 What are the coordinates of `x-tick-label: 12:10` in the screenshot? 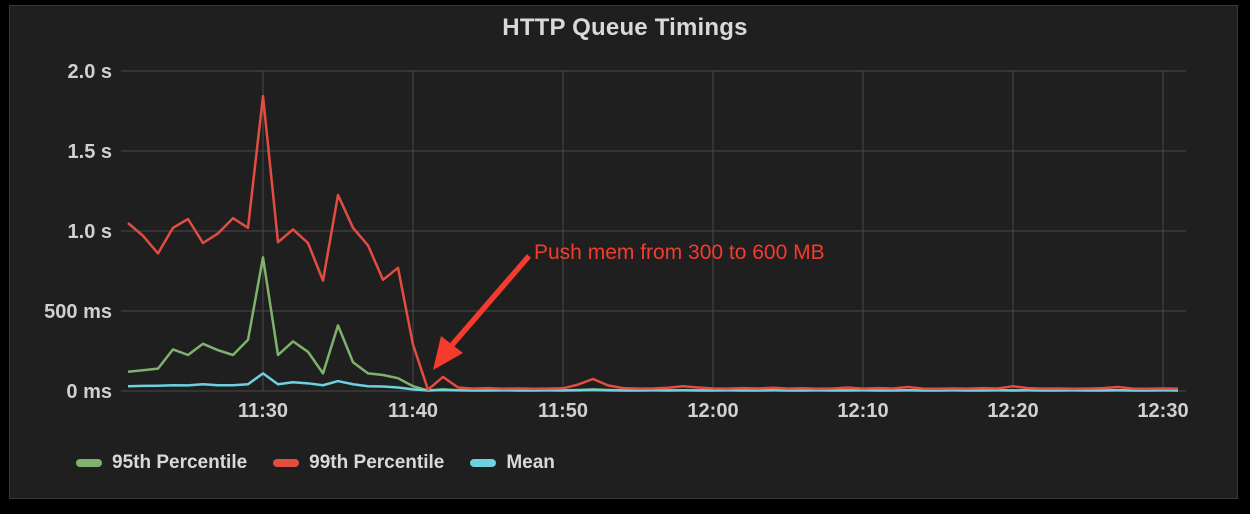 It's located at (862, 411).